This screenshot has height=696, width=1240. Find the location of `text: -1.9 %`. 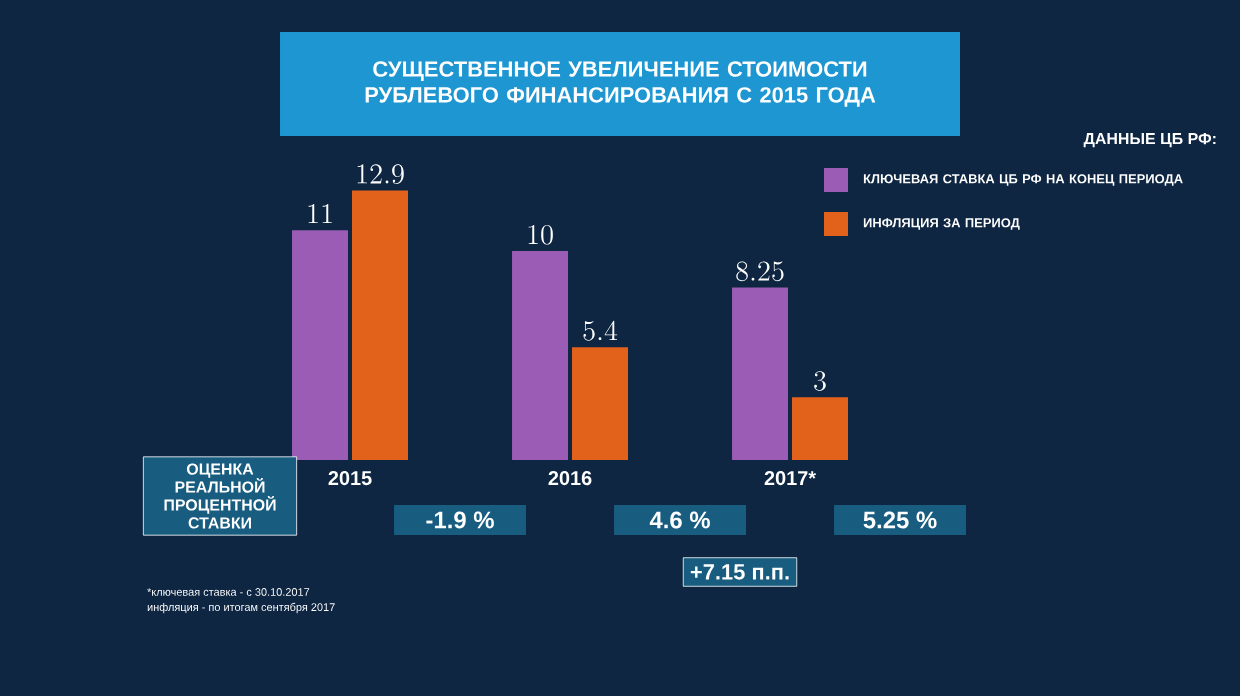

text: -1.9 % is located at coordinates (460, 520).